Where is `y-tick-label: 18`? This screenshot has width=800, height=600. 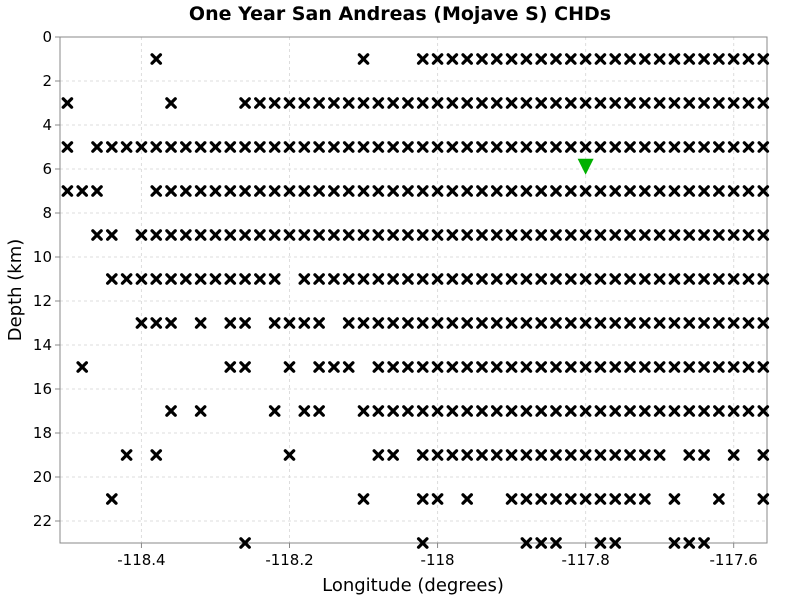 y-tick-label: 18 is located at coordinates (42, 433).